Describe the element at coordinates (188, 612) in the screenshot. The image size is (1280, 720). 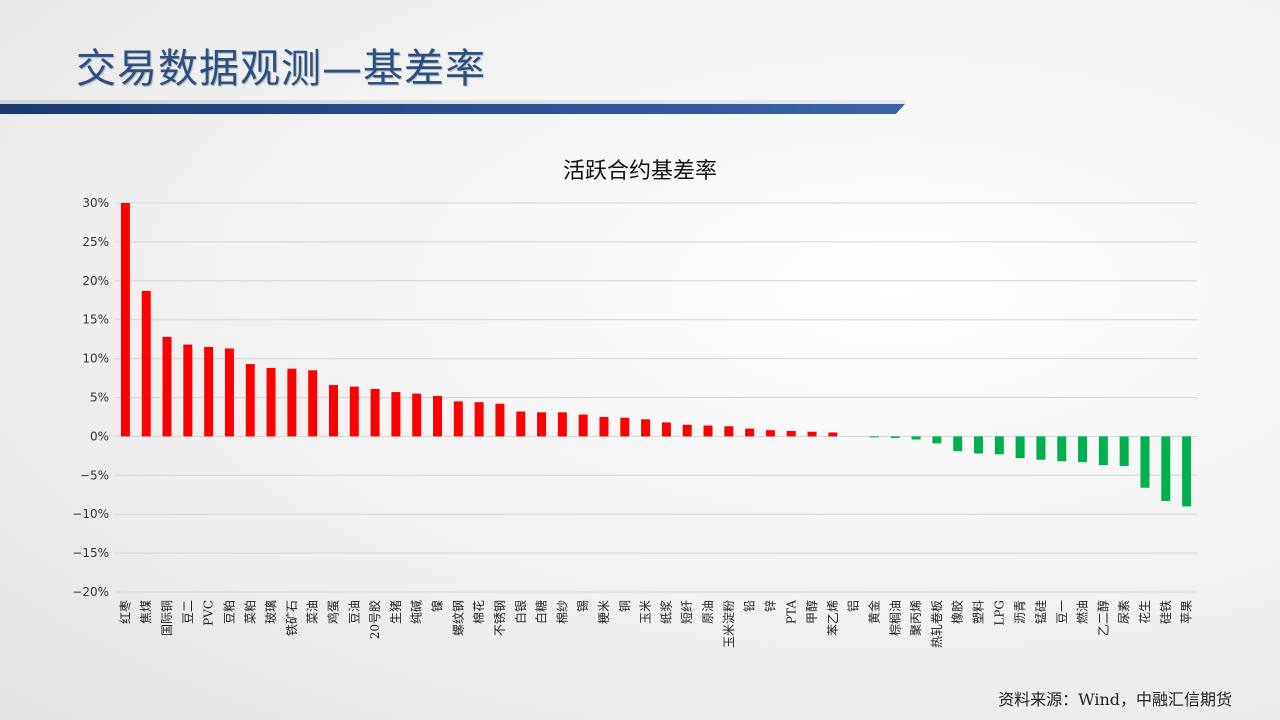
I see `x-tick-label: 豆二` at that location.